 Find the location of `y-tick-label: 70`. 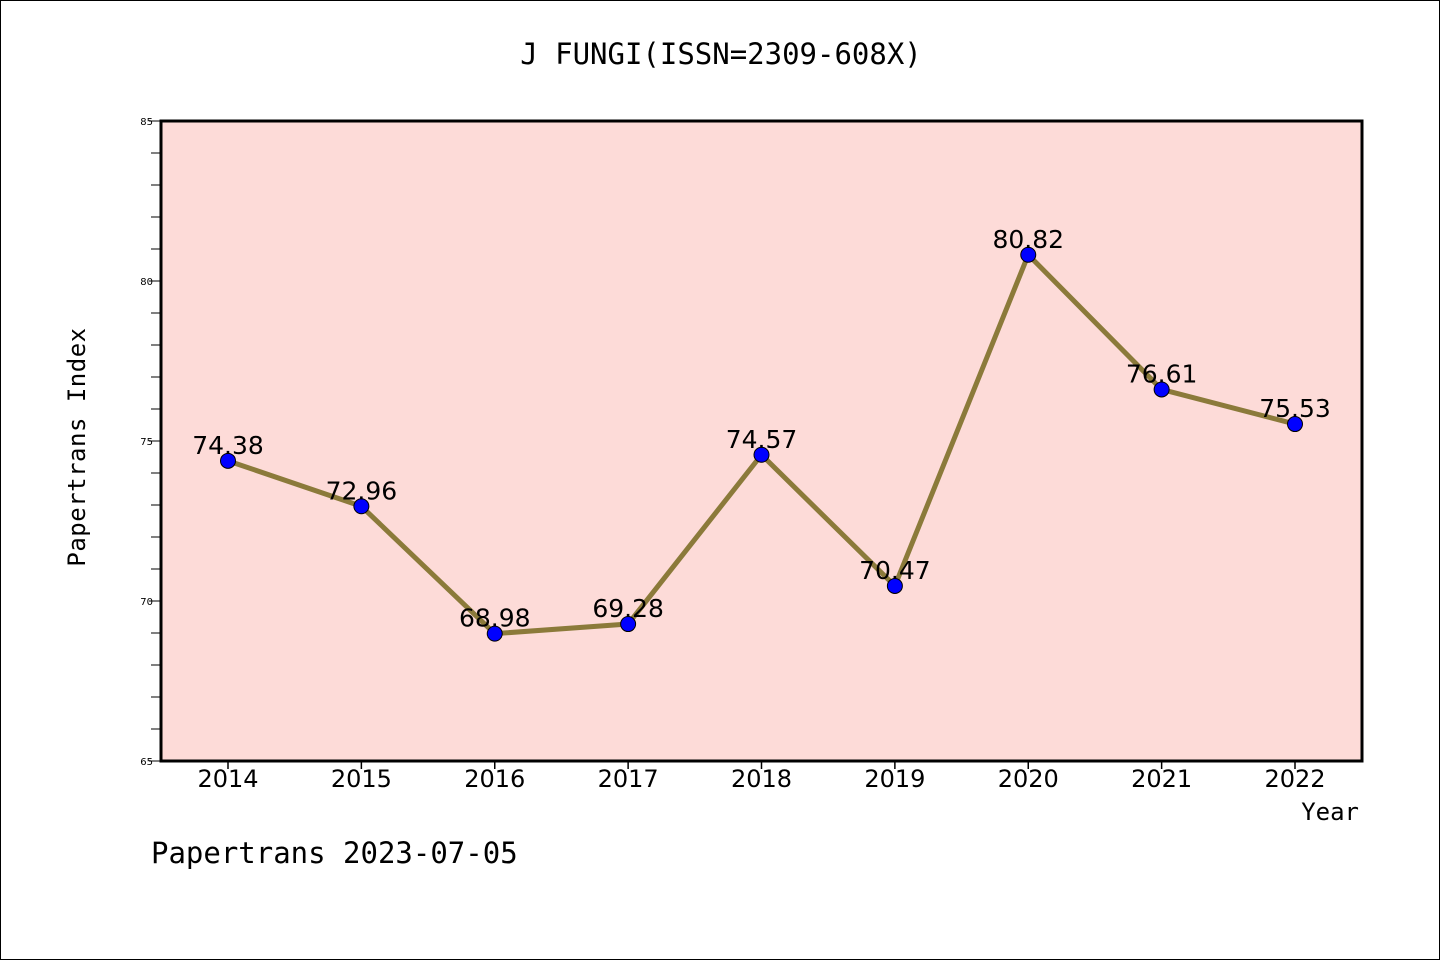

y-tick-label: 70 is located at coordinates (146, 602).